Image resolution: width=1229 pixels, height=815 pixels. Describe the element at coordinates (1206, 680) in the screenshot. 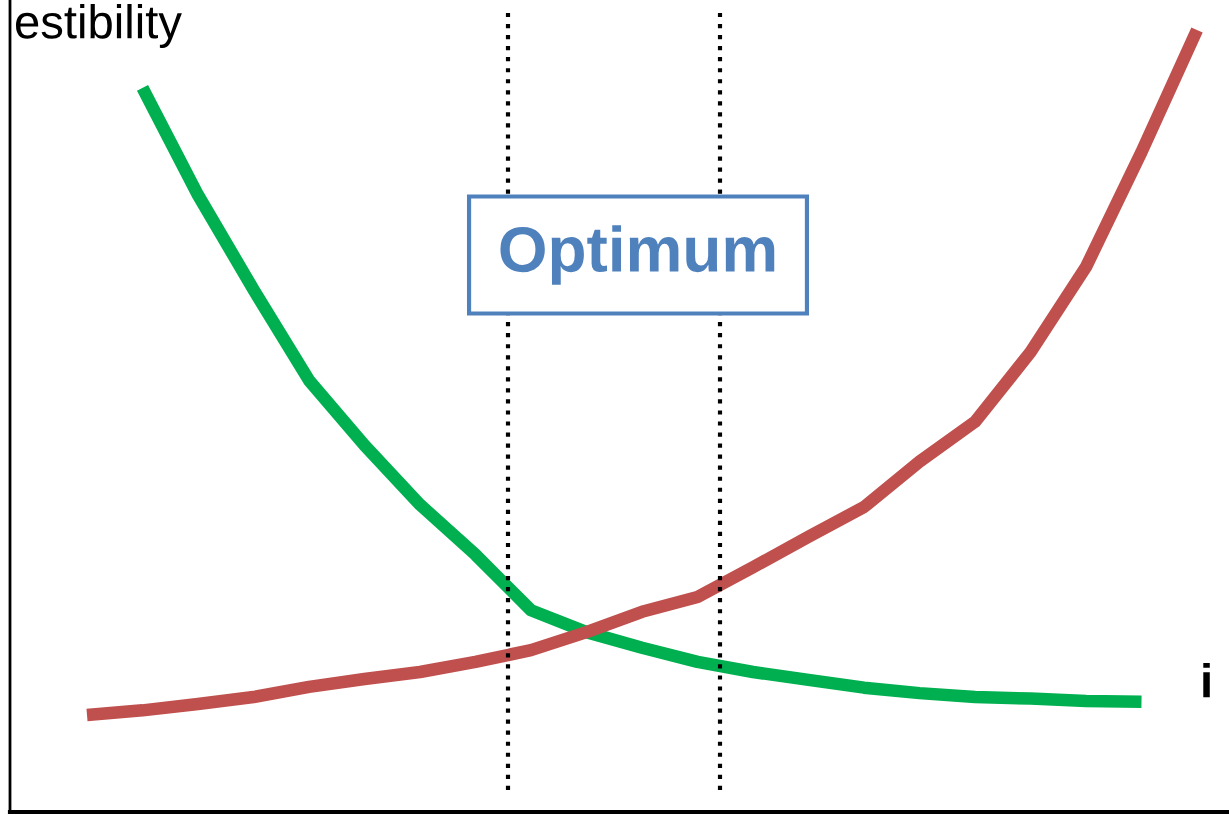

I see `x-axis-title: i` at that location.